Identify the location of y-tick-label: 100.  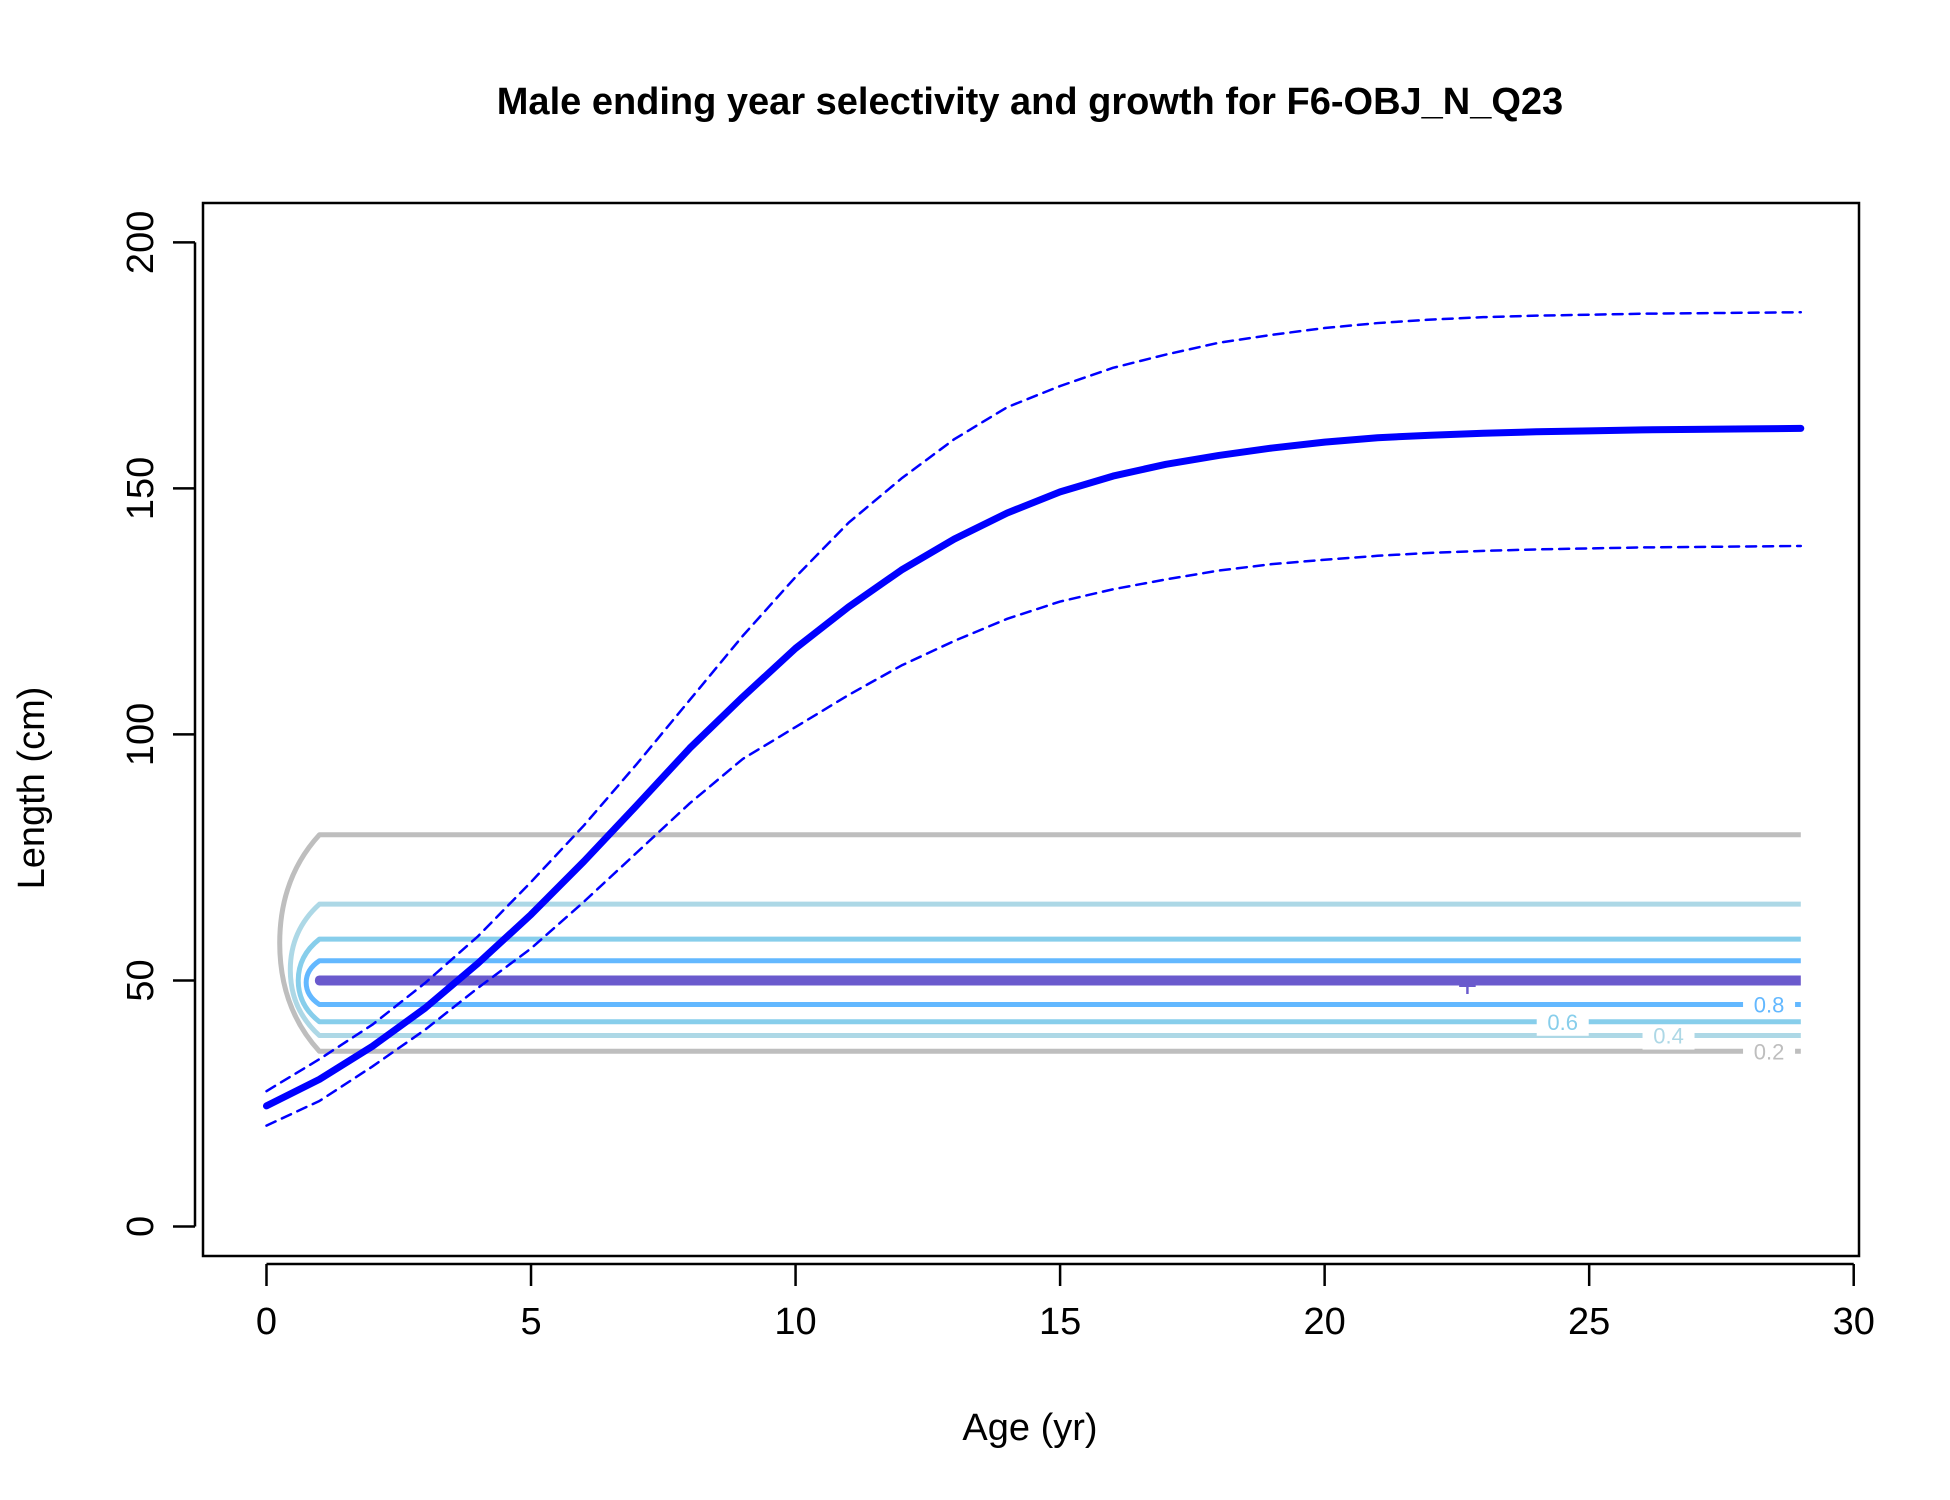
(141, 734).